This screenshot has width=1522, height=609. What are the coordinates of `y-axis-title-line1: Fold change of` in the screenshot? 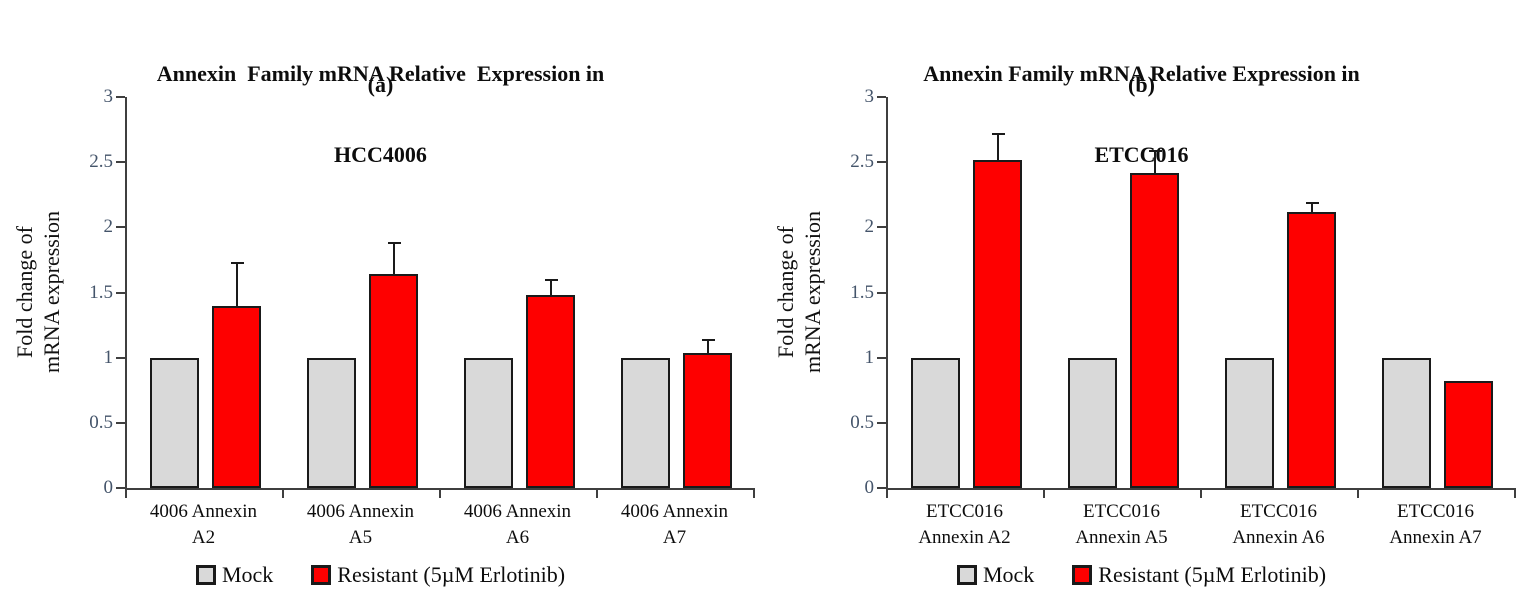 It's located at (785, 292).